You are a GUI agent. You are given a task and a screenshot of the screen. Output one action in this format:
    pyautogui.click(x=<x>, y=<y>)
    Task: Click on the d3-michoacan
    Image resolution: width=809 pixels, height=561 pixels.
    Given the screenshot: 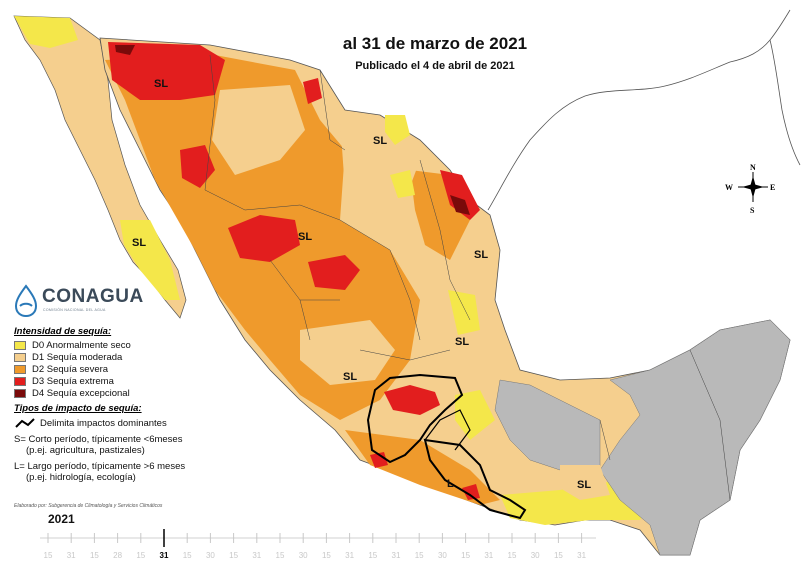 What is the action you would take?
    pyautogui.click(x=412, y=400)
    